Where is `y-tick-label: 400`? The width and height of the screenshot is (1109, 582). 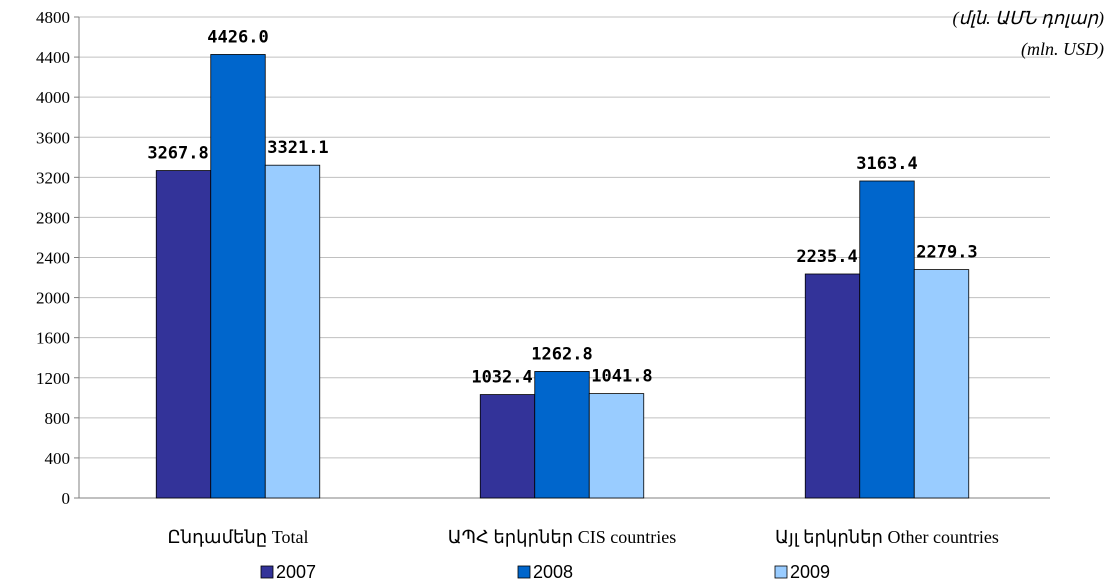 y-tick-label: 400 is located at coordinates (58, 458).